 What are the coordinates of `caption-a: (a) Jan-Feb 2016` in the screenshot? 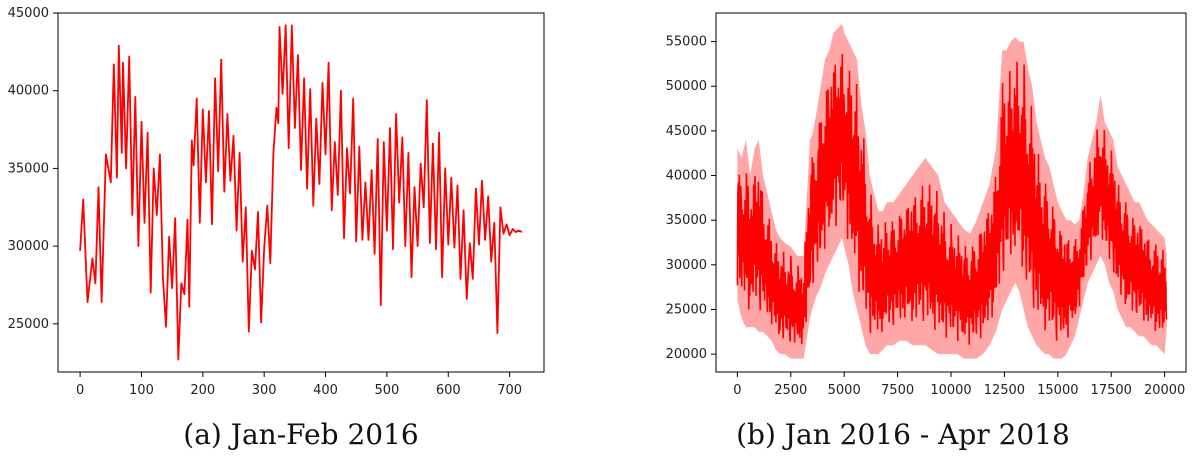 It's located at (301, 434).